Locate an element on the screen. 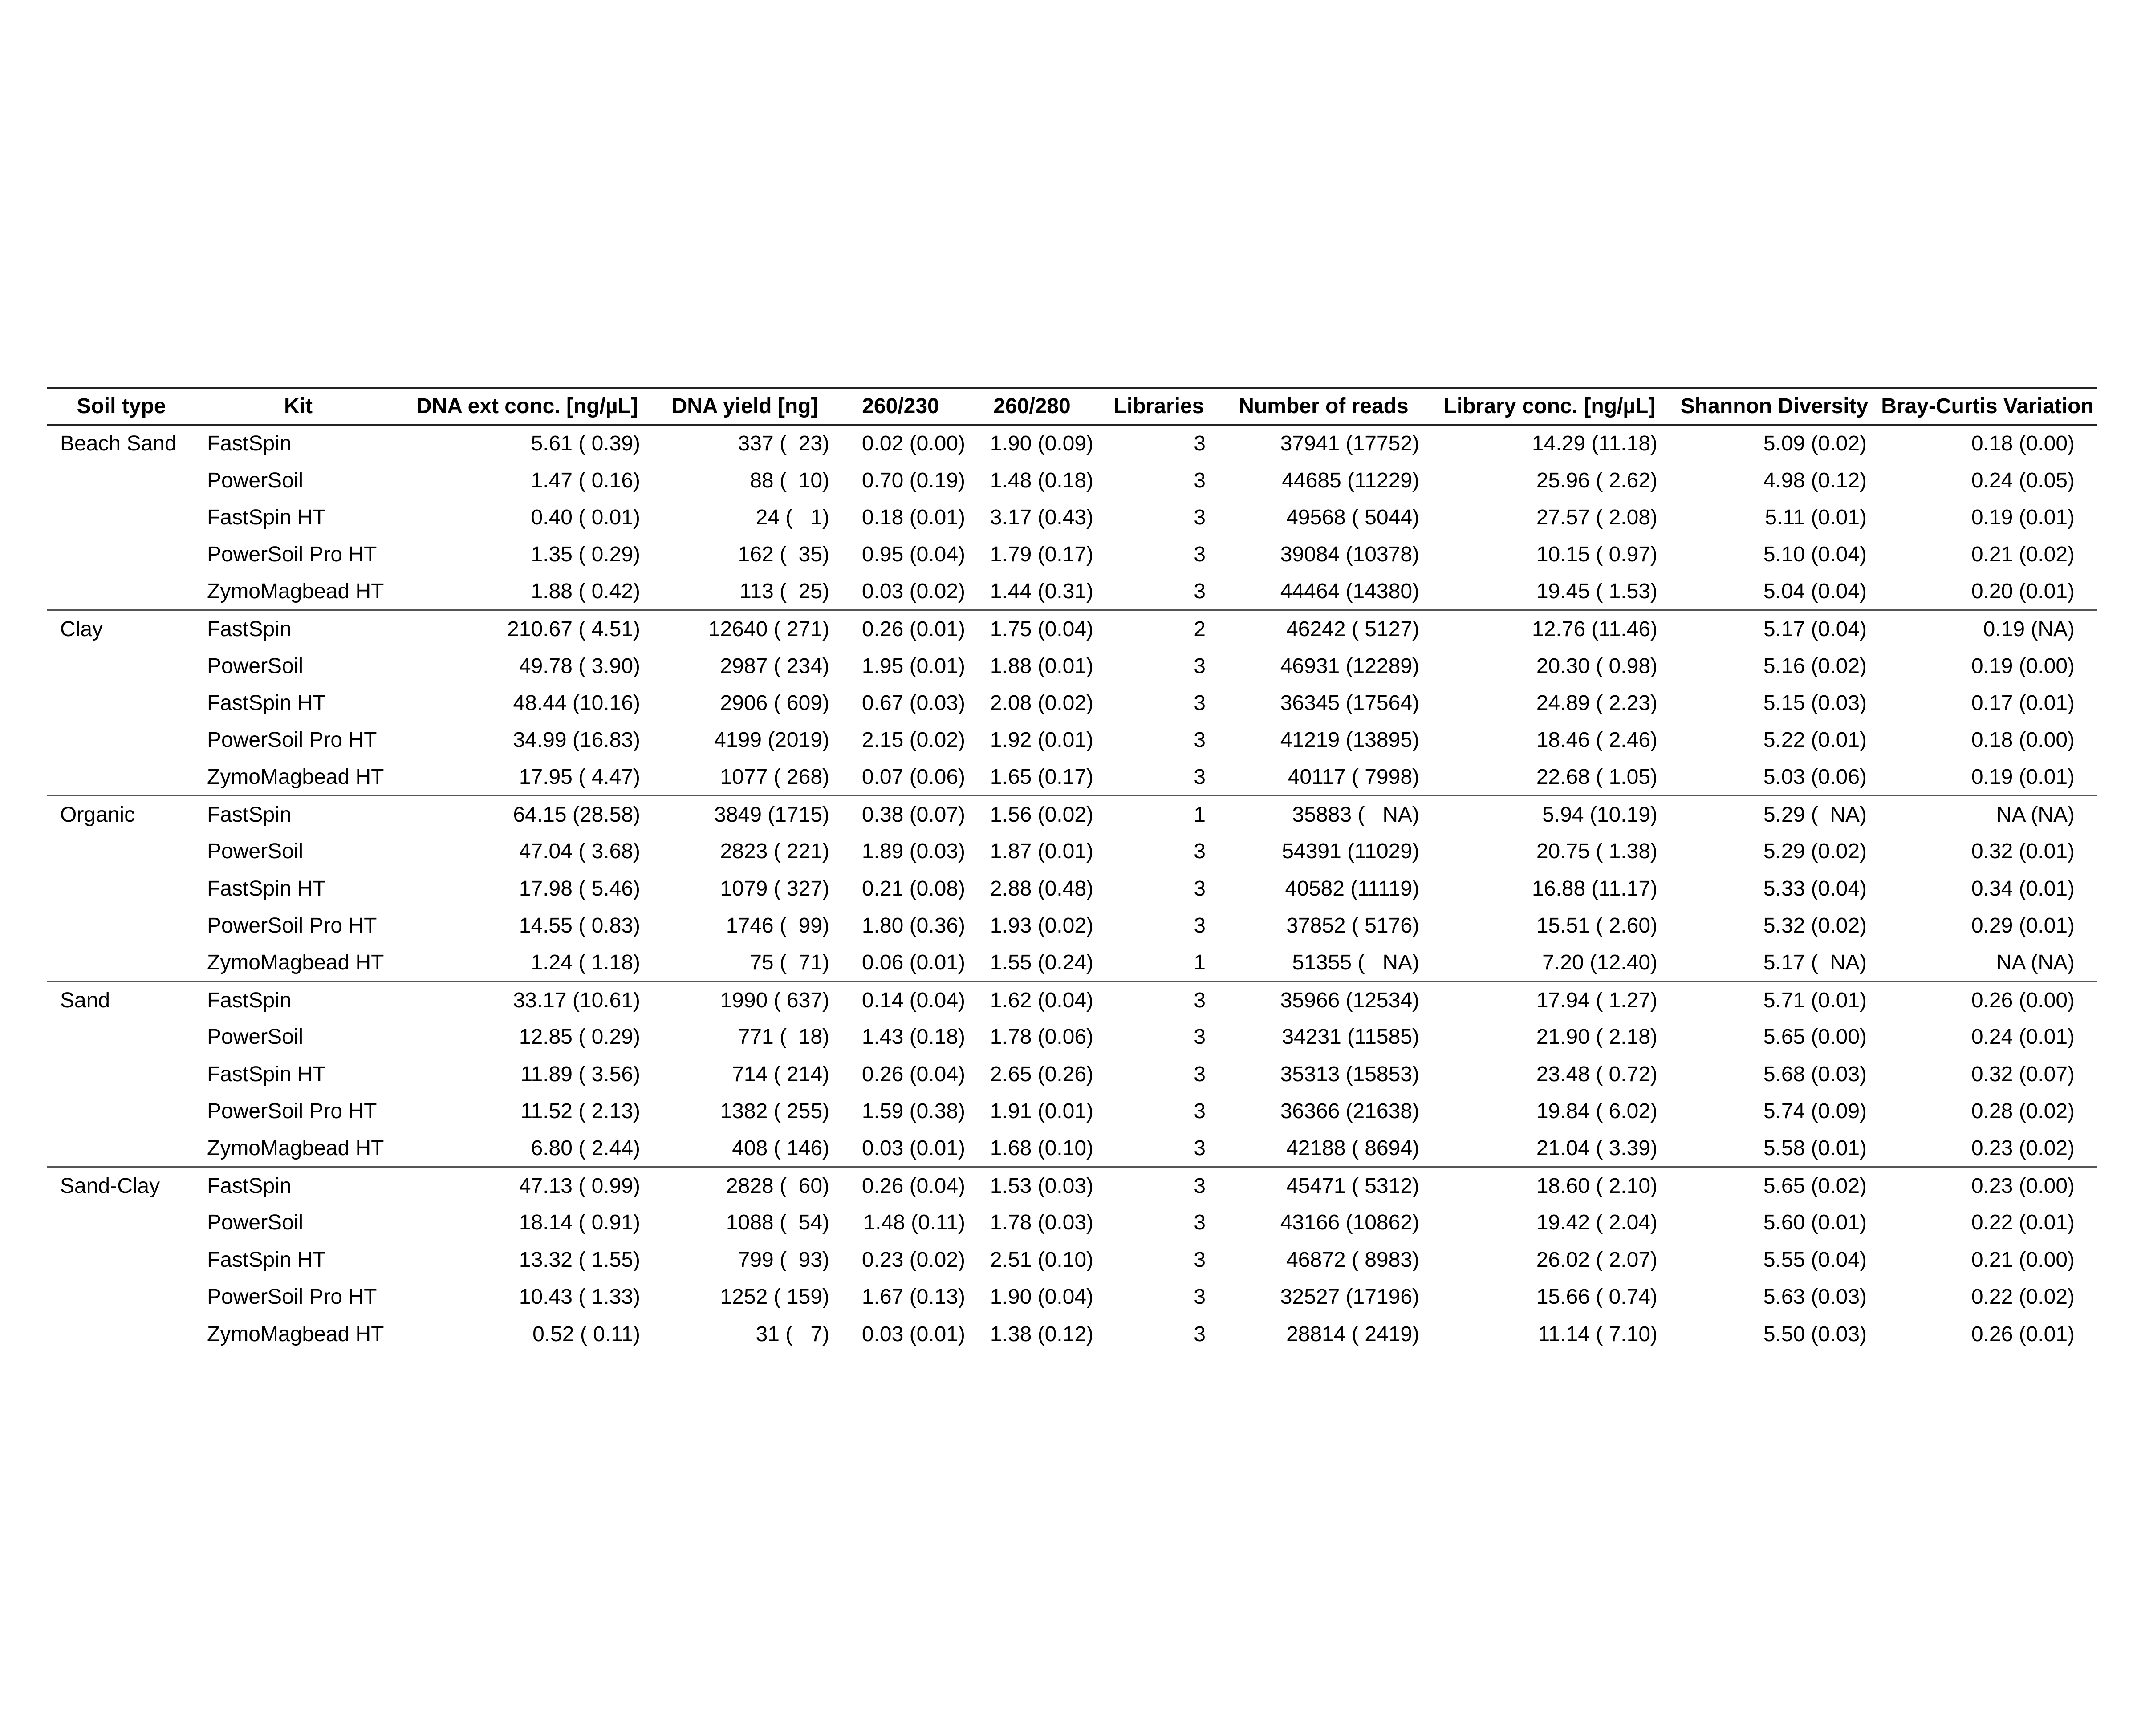 The height and width of the screenshot is (1736, 2137). cell-bray-curtis-variation: NA (NA) is located at coordinates (2035, 962).